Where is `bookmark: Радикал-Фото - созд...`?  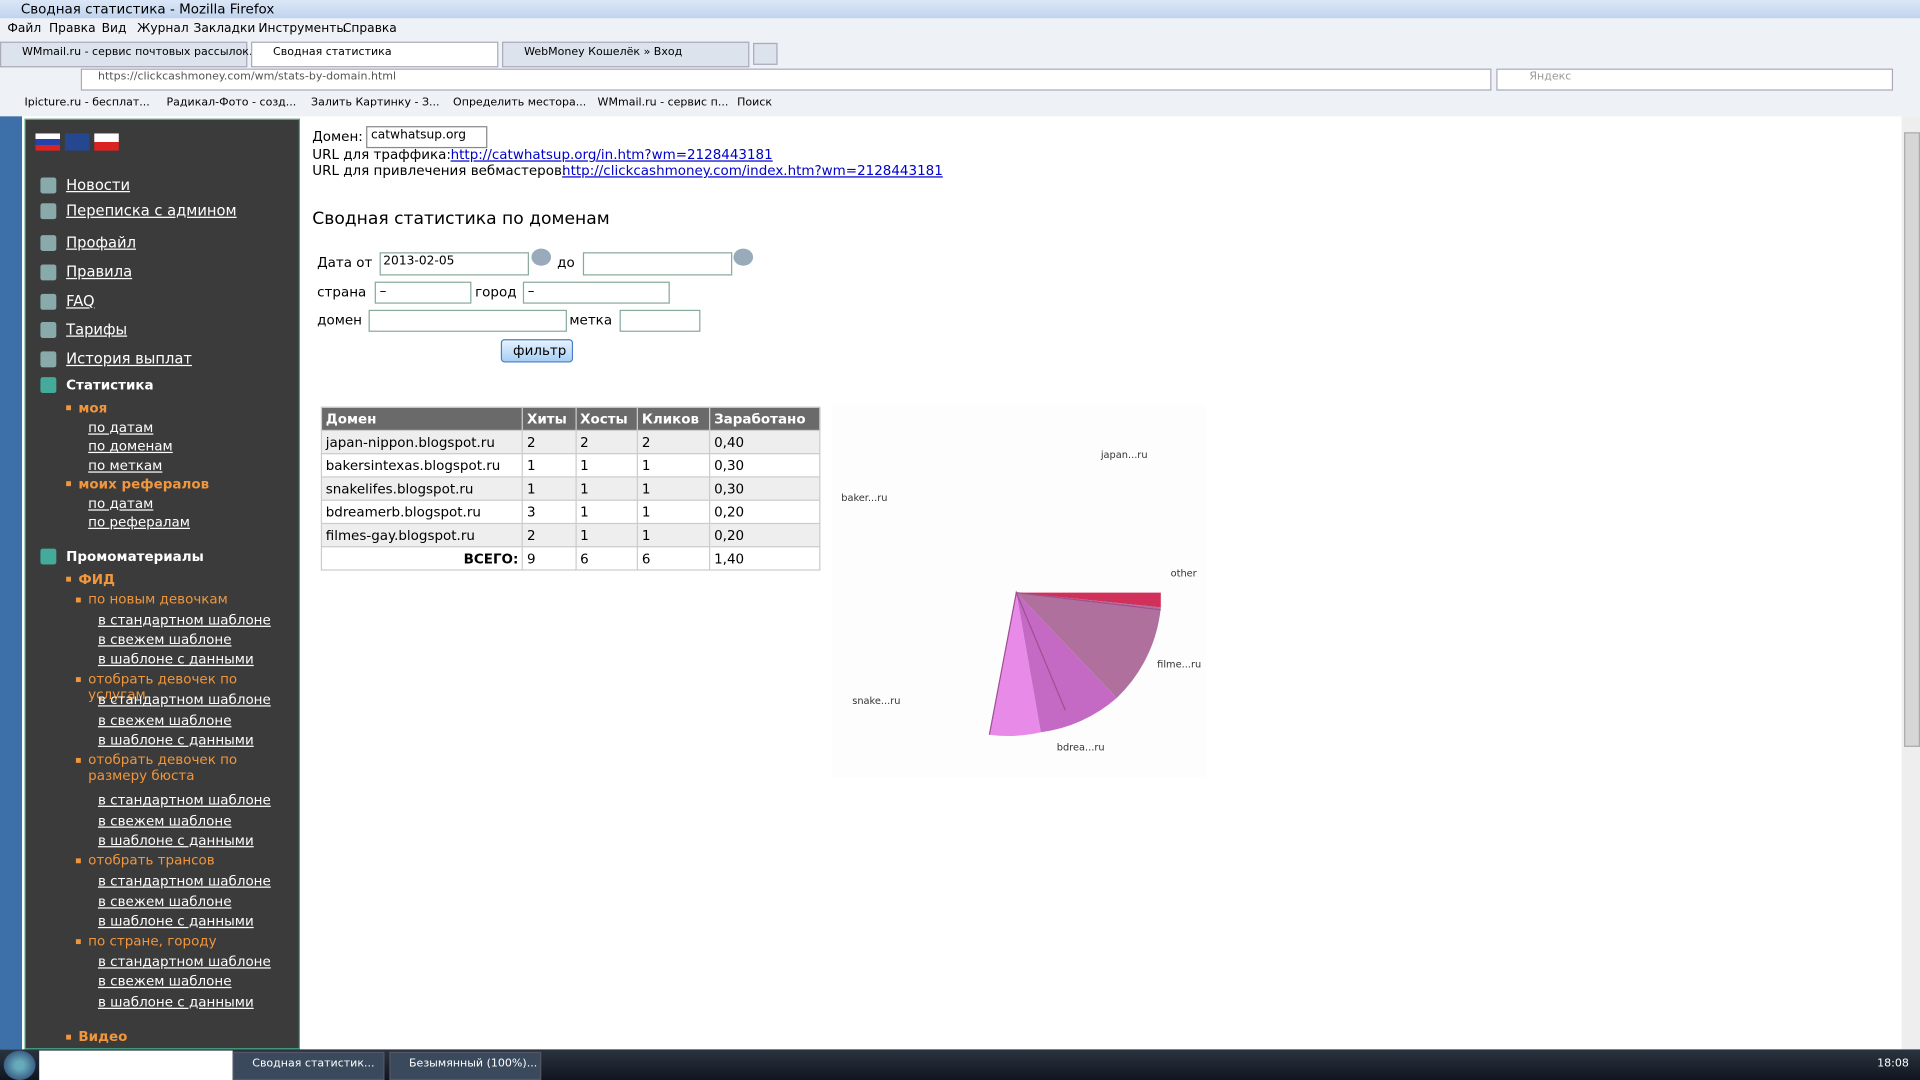 bookmark: Радикал-Фото - созд... is located at coordinates (231, 102).